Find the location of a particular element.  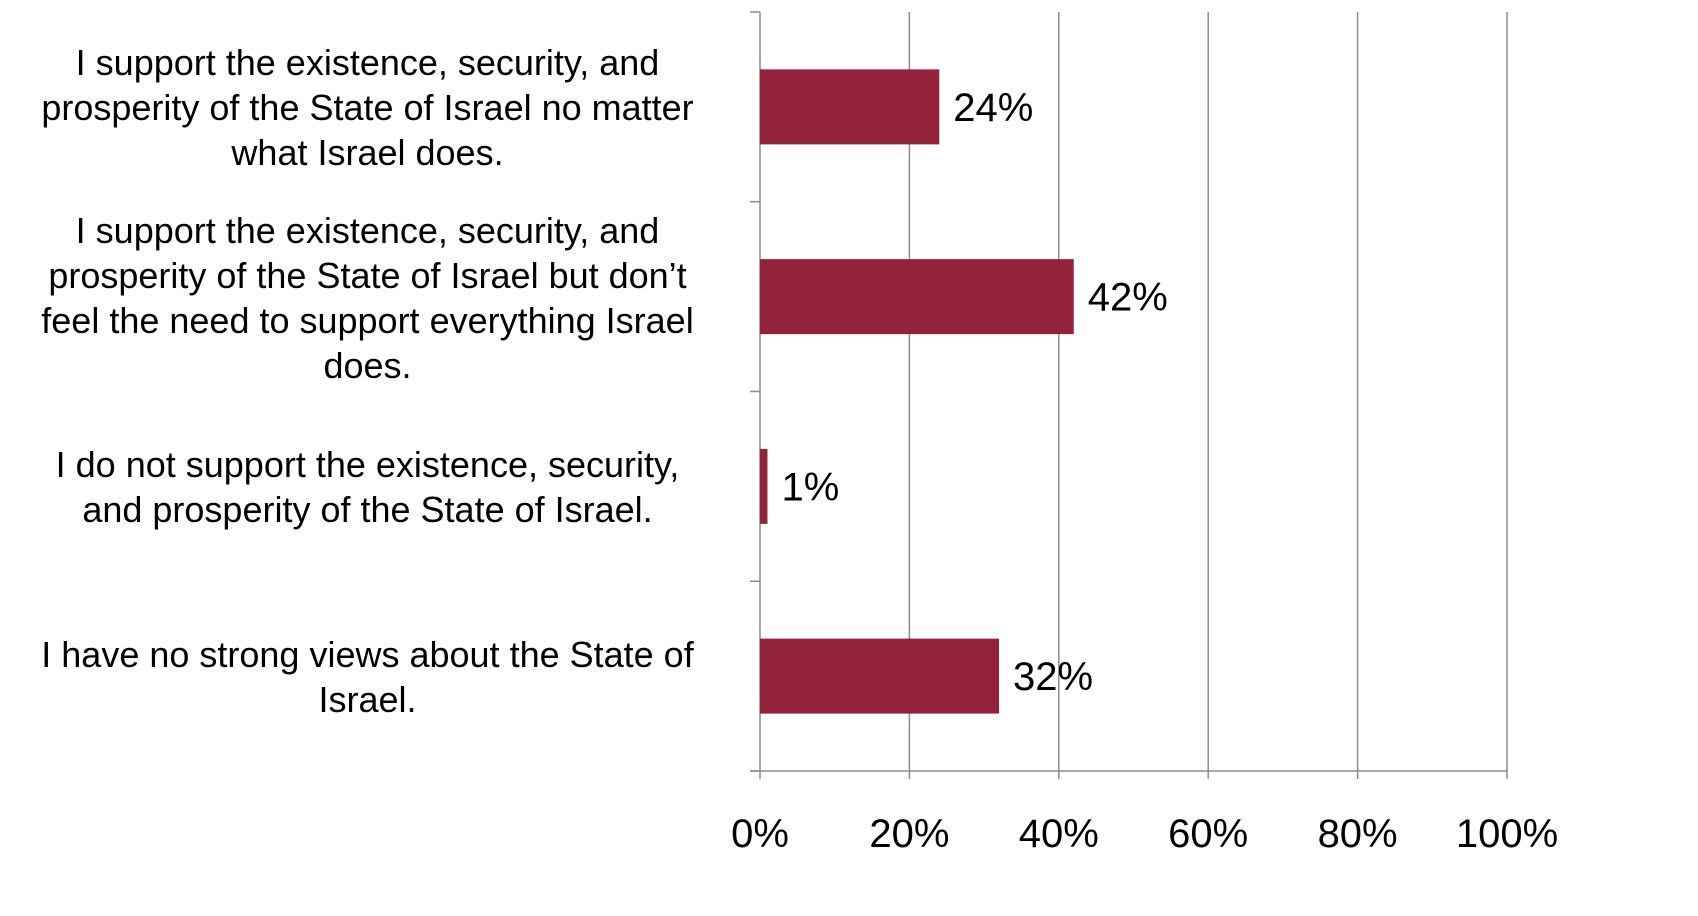

category-label-line: and prosperity of the State of Israel. is located at coordinates (367, 510).